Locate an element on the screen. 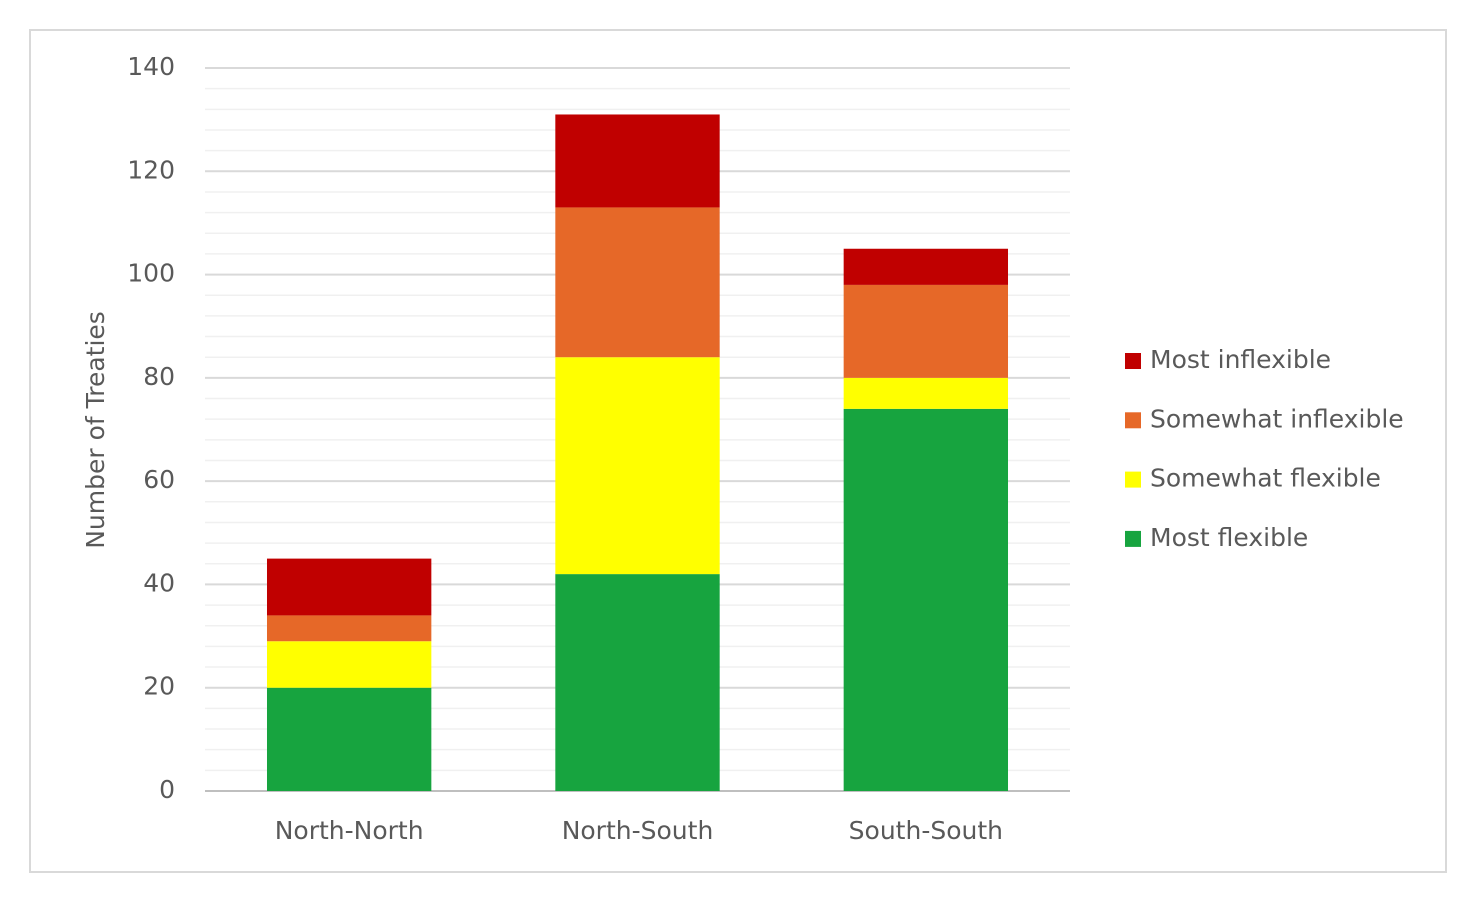  y-tick-label: 100 is located at coordinates (151, 273).